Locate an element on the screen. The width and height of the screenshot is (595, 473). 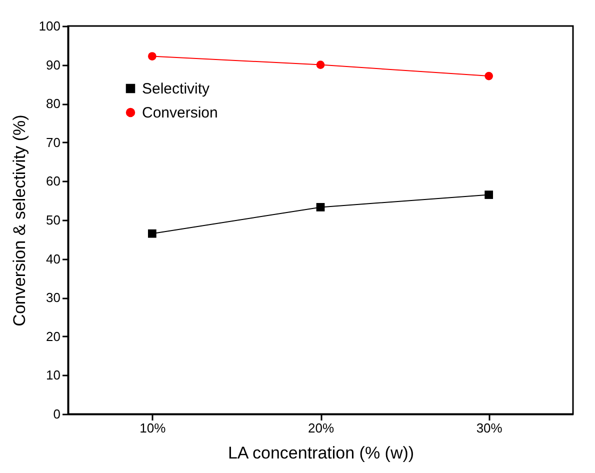
y-tick-label: 0 is located at coordinates (56, 414).